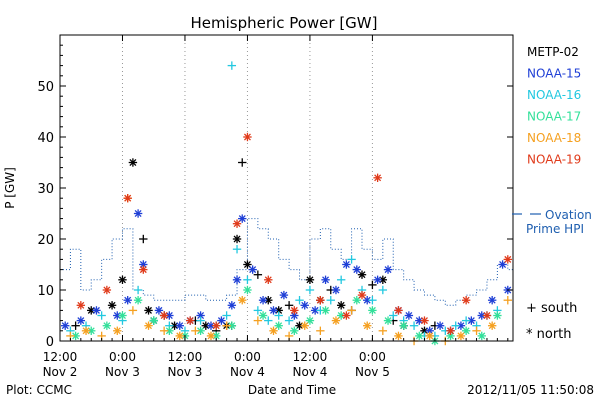 The width and height of the screenshot is (600, 400). Describe the element at coordinates (284, 23) in the screenshot. I see `chart-title: Hemispheric Power [GW]` at that location.